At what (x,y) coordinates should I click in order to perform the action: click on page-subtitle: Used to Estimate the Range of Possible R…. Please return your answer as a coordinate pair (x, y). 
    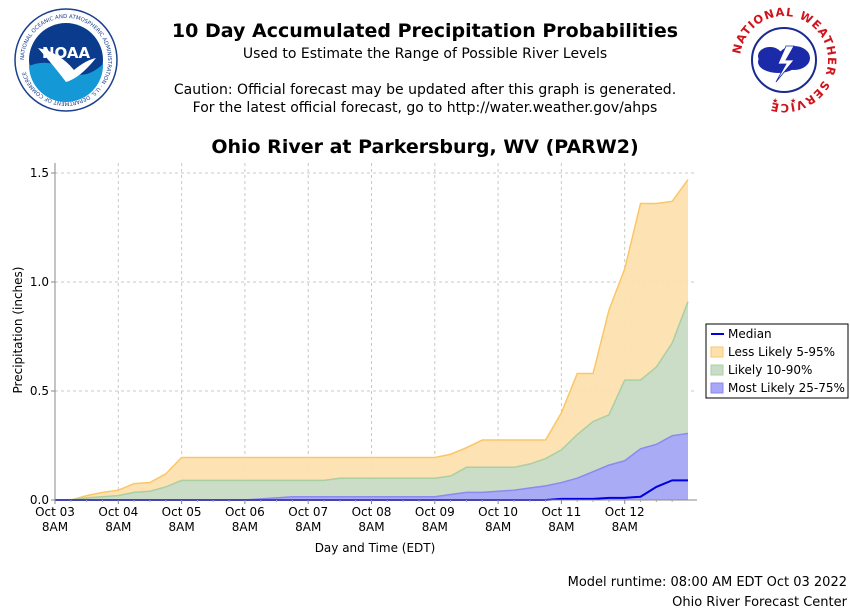
    Looking at the image, I should click on (425, 54).